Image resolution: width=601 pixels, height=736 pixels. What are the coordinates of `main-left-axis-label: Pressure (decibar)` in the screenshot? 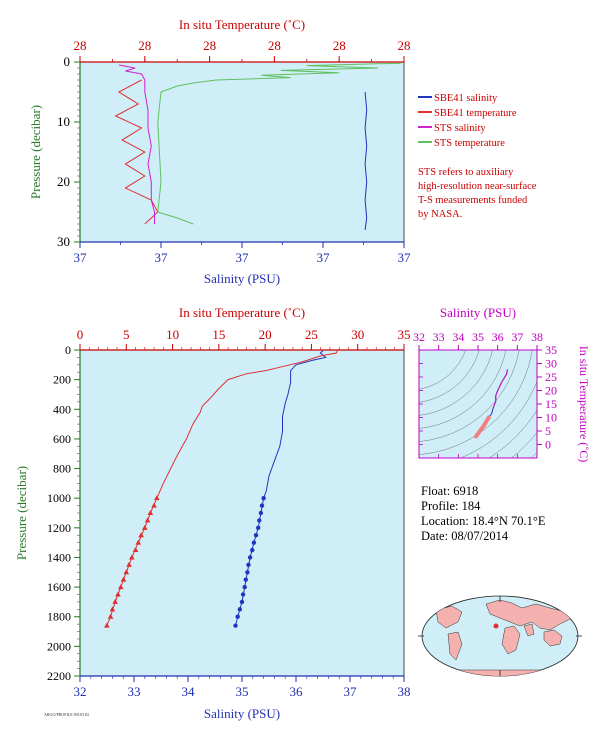 It's located at (21, 513).